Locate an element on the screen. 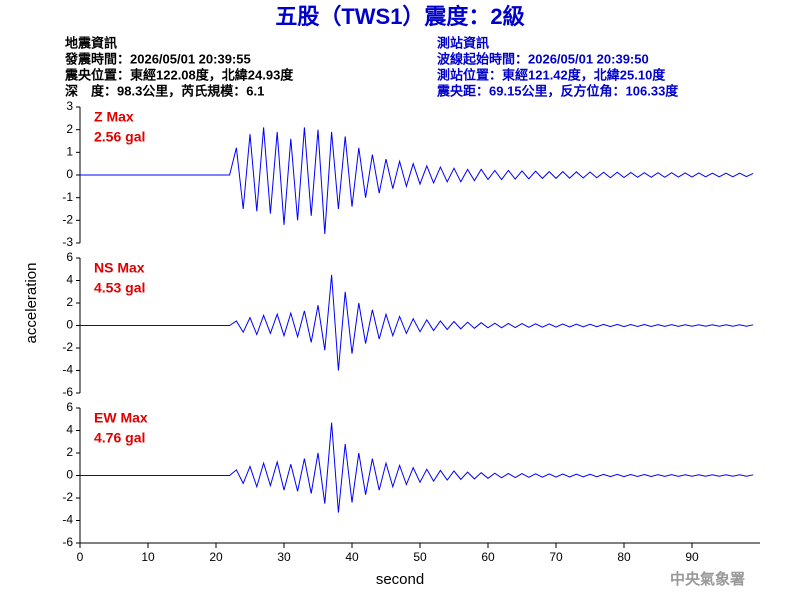  y-tick-label: 1 is located at coordinates (69, 152).